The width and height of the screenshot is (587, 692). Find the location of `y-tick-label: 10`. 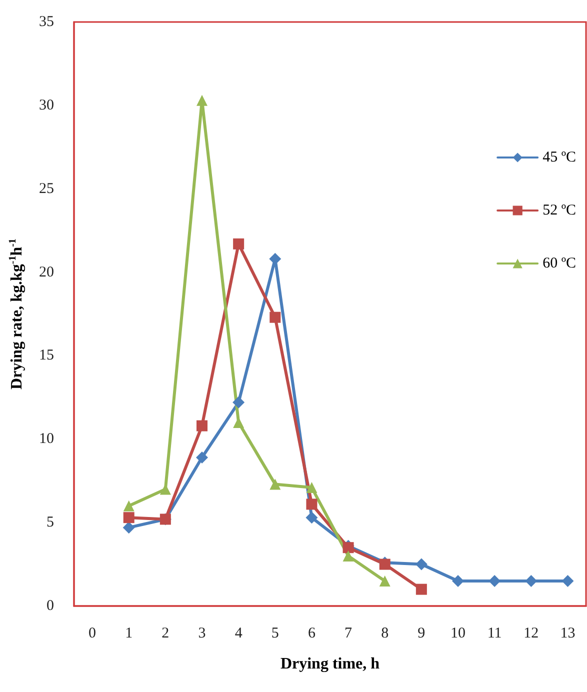

y-tick-label: 10 is located at coordinates (46, 439).